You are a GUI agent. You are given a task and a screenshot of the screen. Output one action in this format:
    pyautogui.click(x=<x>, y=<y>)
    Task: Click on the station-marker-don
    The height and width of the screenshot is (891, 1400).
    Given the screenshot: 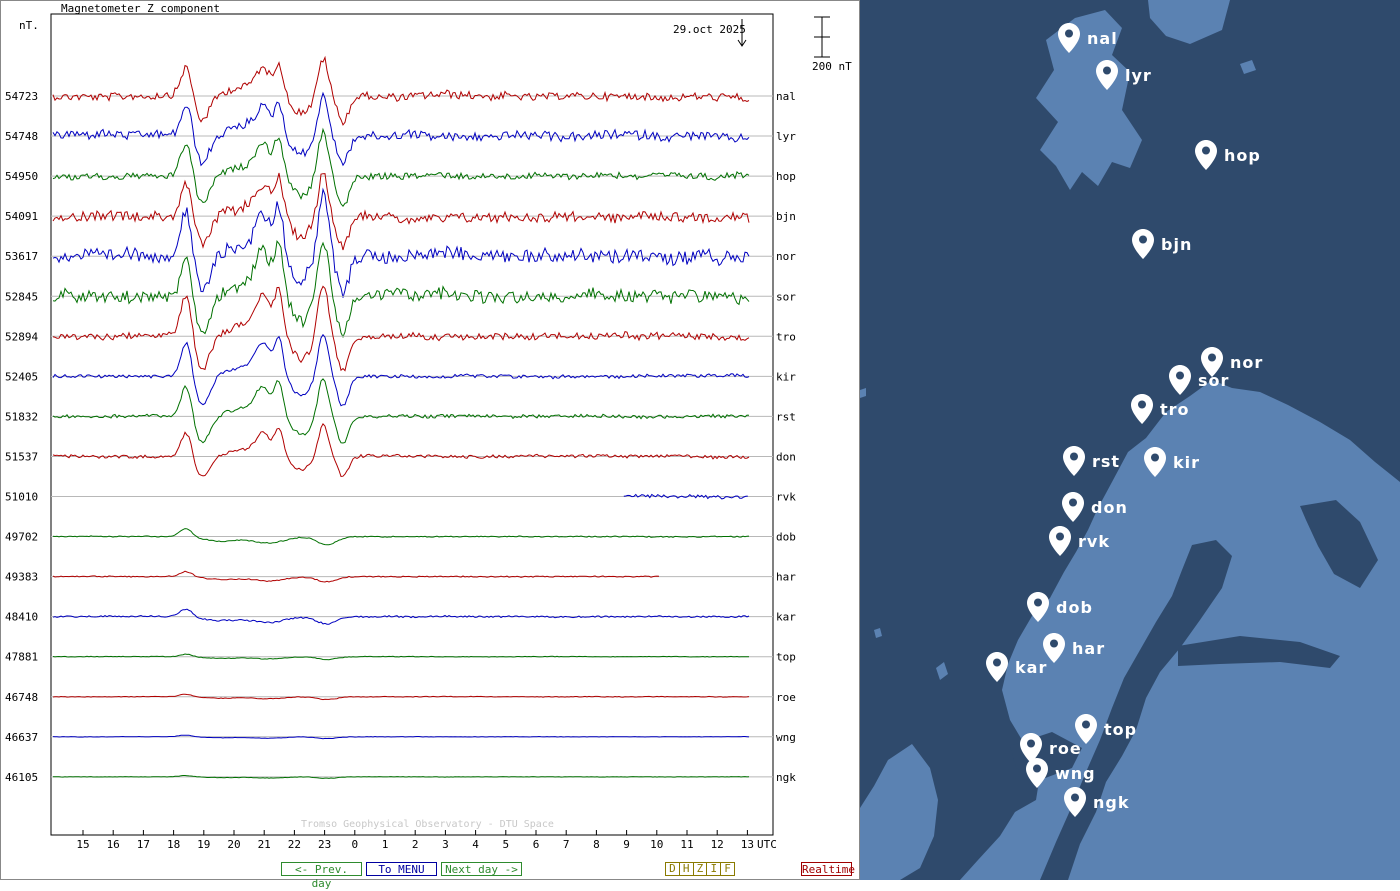 What is the action you would take?
    pyautogui.click(x=1073, y=507)
    